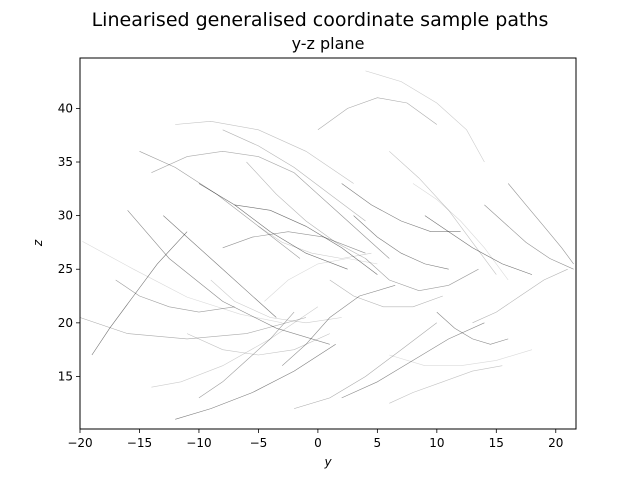 This screenshot has height=484, width=640. I want to click on y-tick-label: 15, so click(65, 376).